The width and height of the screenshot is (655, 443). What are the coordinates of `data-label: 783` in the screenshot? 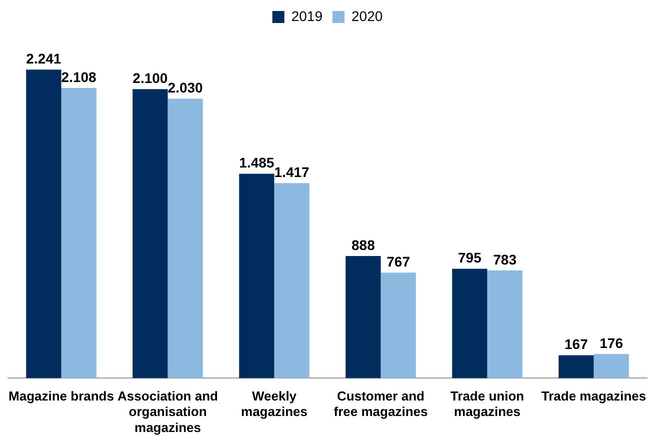 It's located at (505, 259).